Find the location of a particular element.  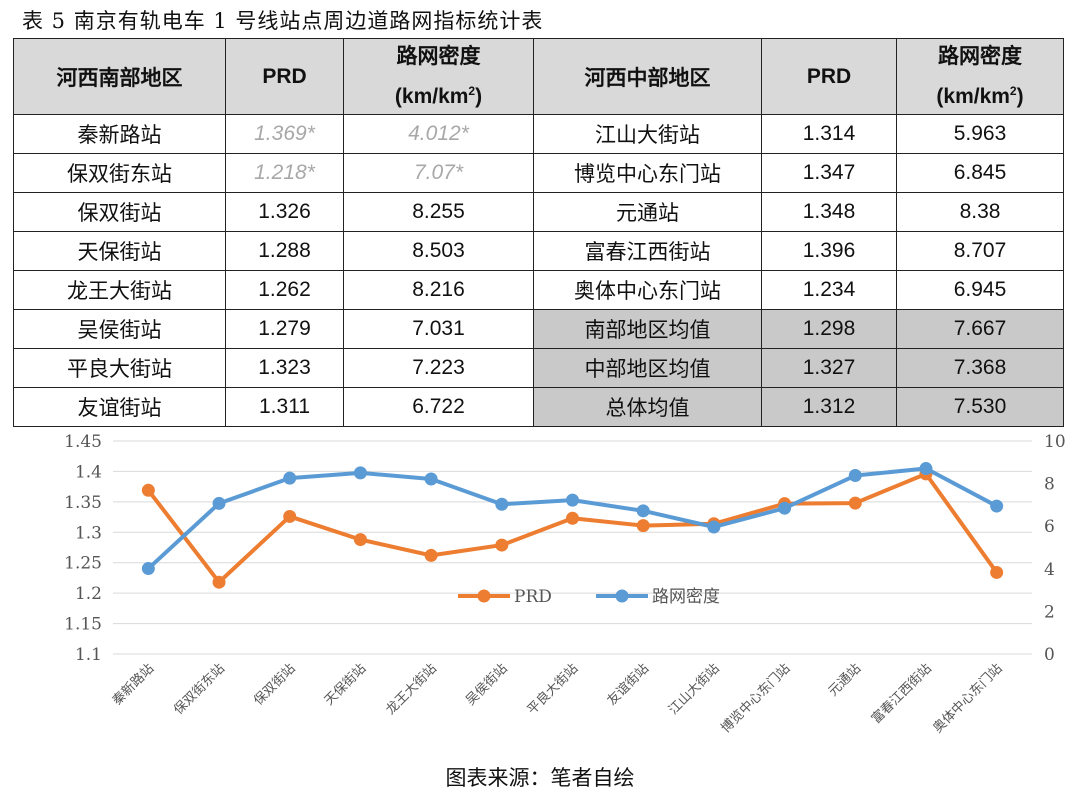

table-row: 保双街站 1.326 8.255 元通站 1.348 8.38 is located at coordinates (538, 212).